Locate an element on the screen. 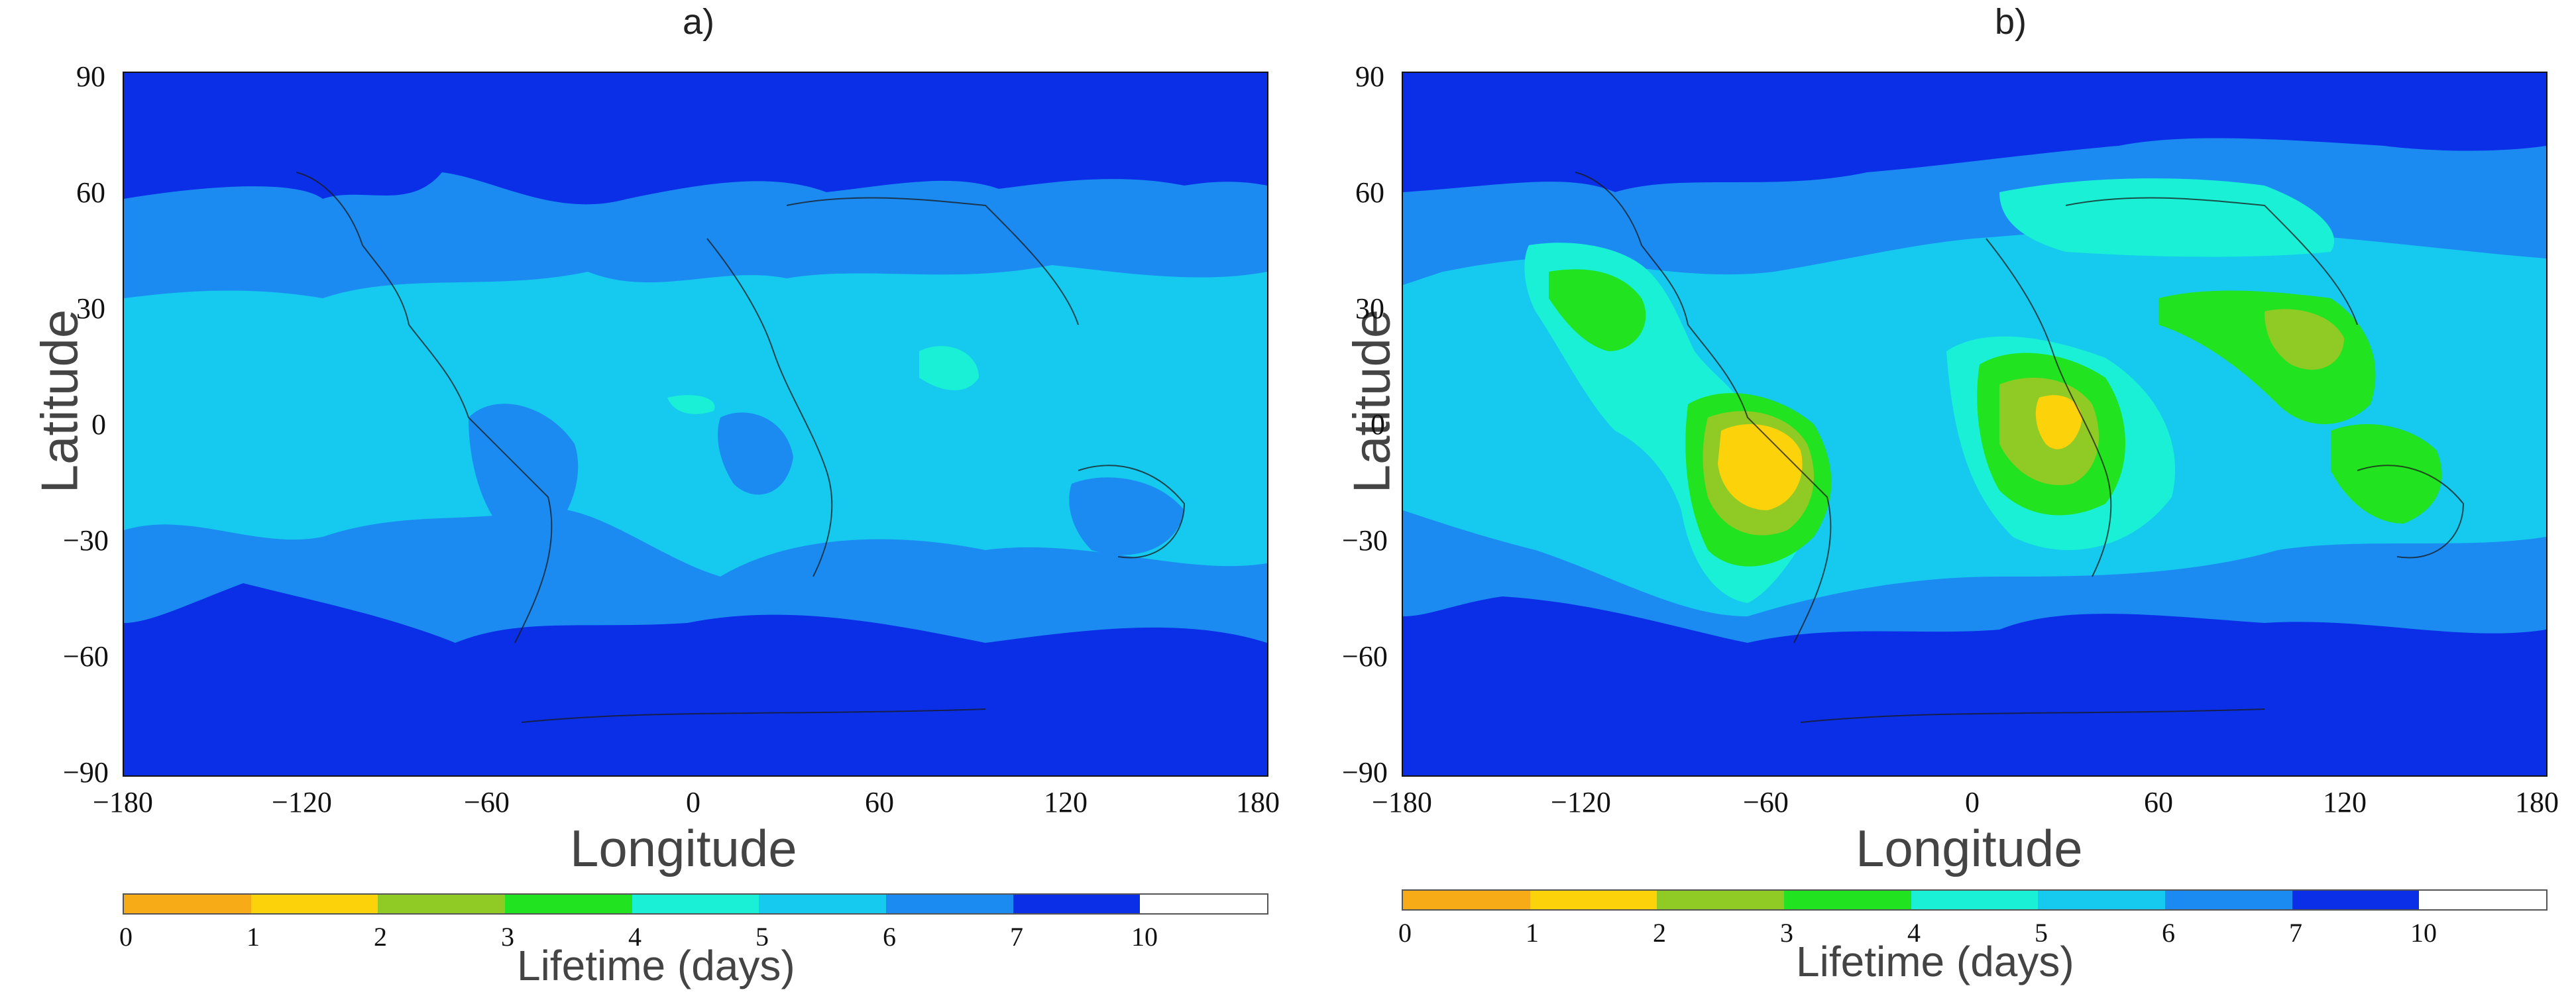 Image resolution: width=2576 pixels, height=1008 pixels. panel-b-xtick: −120 is located at coordinates (1581, 802).